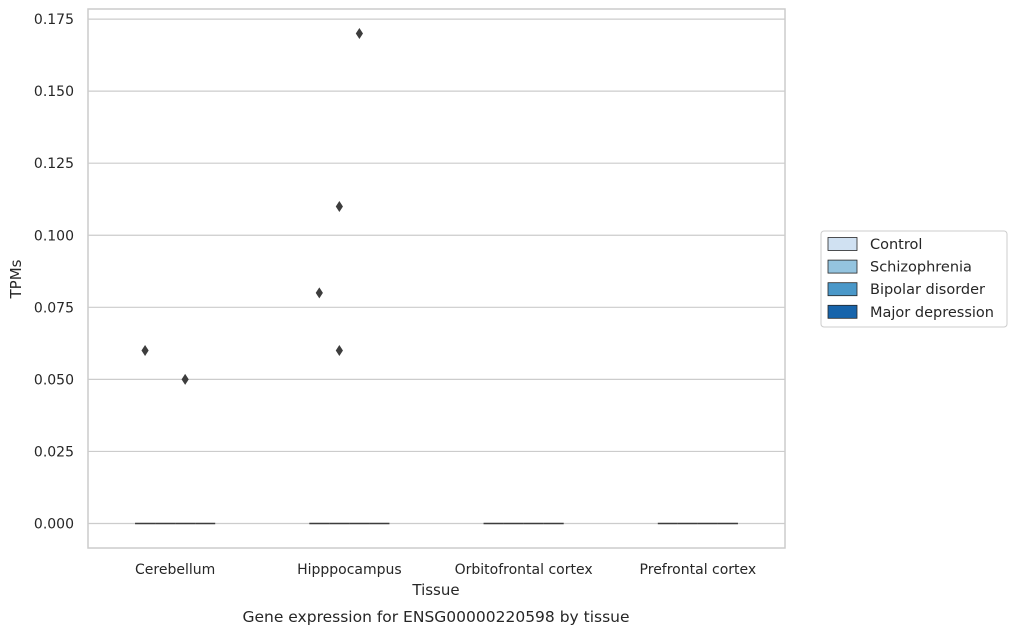 The image size is (1017, 638). What do you see at coordinates (54, 92) in the screenshot?
I see `y-tick-label: 0.150` at bounding box center [54, 92].